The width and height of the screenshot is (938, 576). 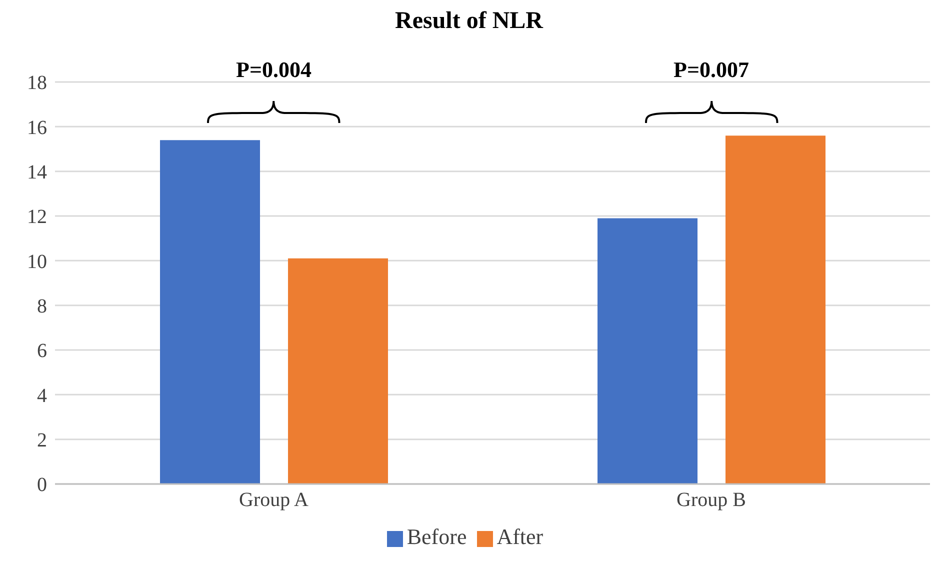 I want to click on text: P=0.007, so click(x=711, y=69).